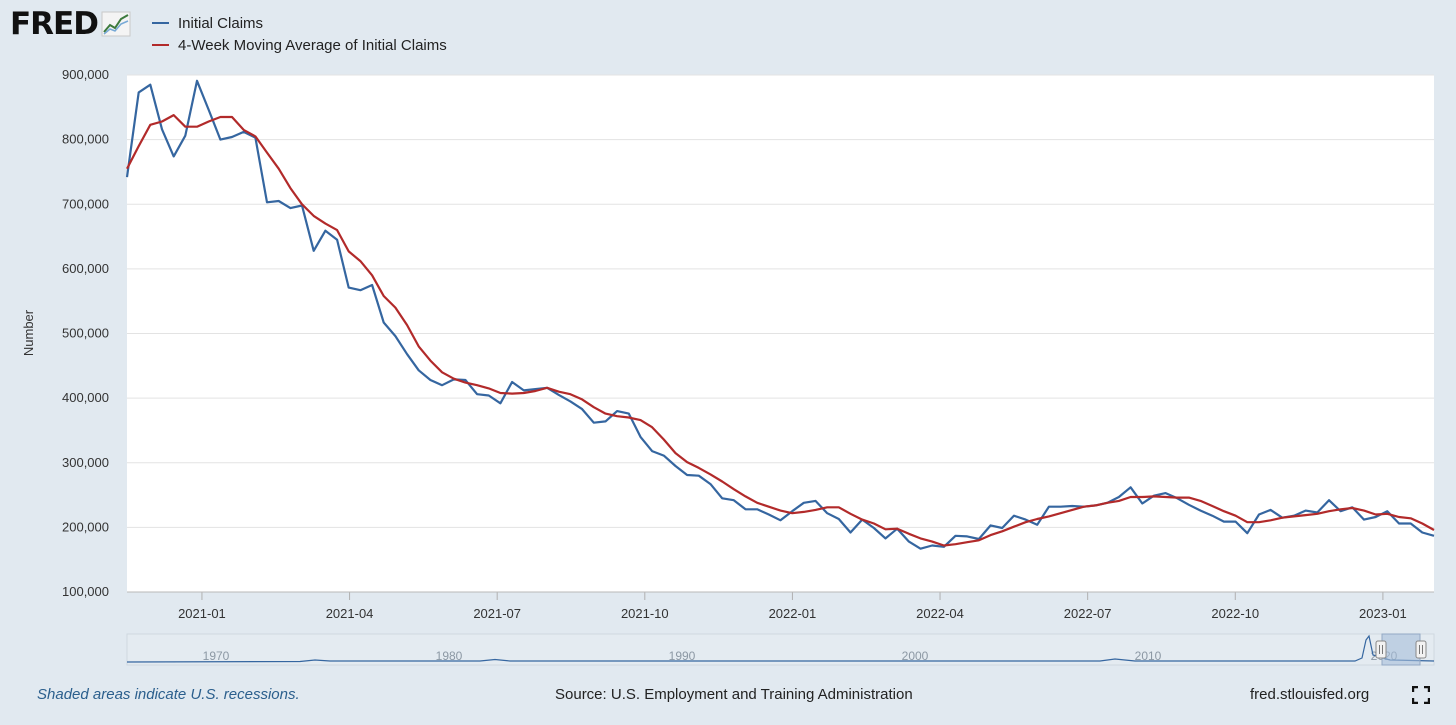 The height and width of the screenshot is (725, 1456). Describe the element at coordinates (1383, 613) in the screenshot. I see `x-tick-label: 2023-01` at that location.